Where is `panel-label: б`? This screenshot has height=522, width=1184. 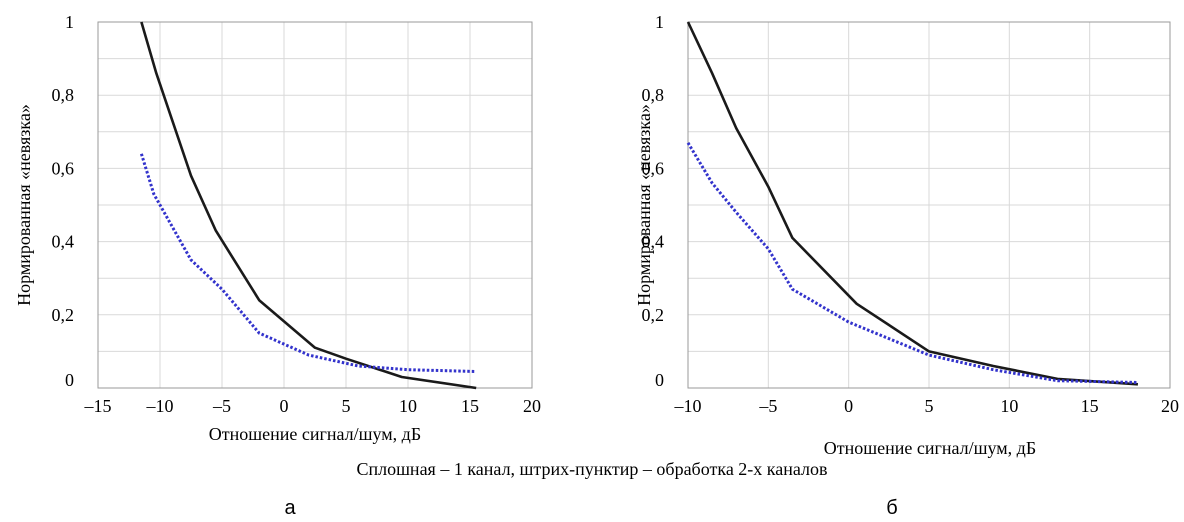
panel-label: б is located at coordinates (891, 508).